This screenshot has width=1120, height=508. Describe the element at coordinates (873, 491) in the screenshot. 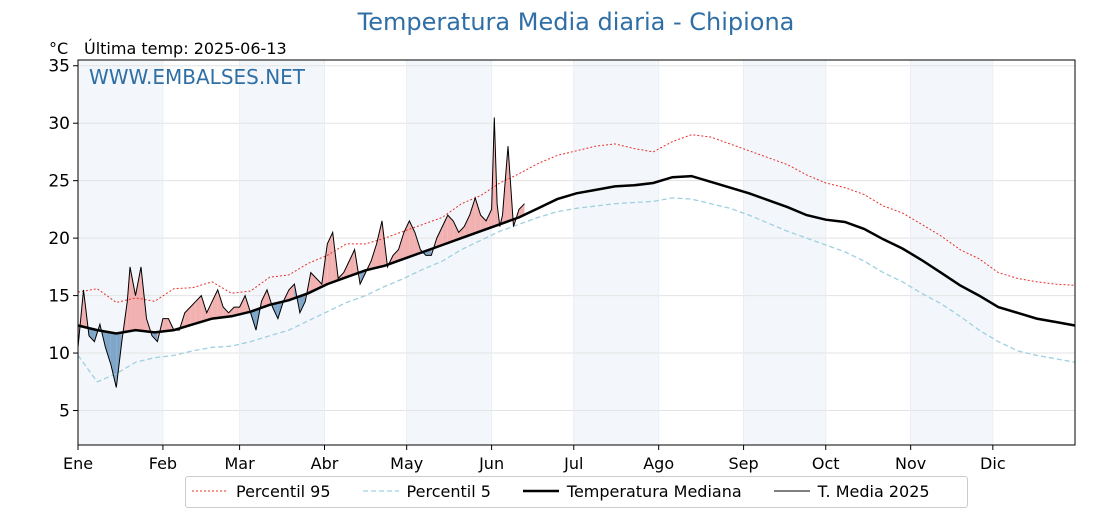

I see `legend-label-current: T. Media 2025` at that location.